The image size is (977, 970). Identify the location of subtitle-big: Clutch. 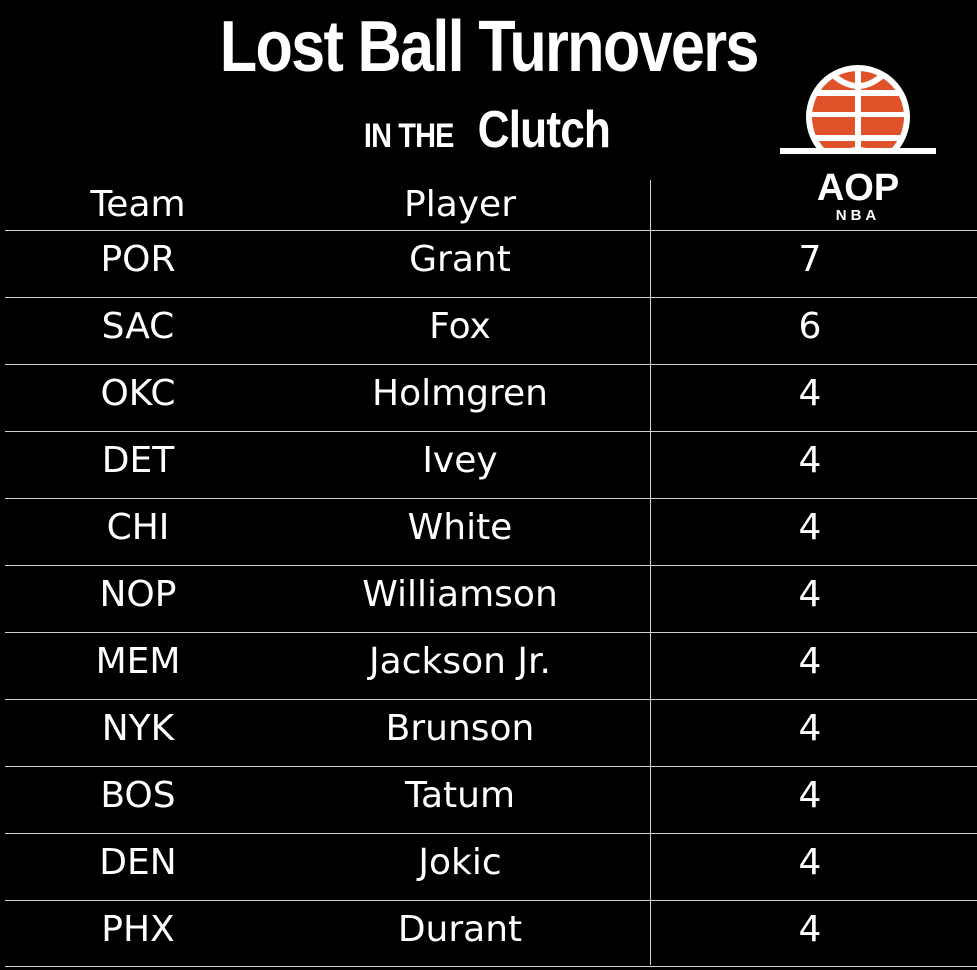
(543, 130).